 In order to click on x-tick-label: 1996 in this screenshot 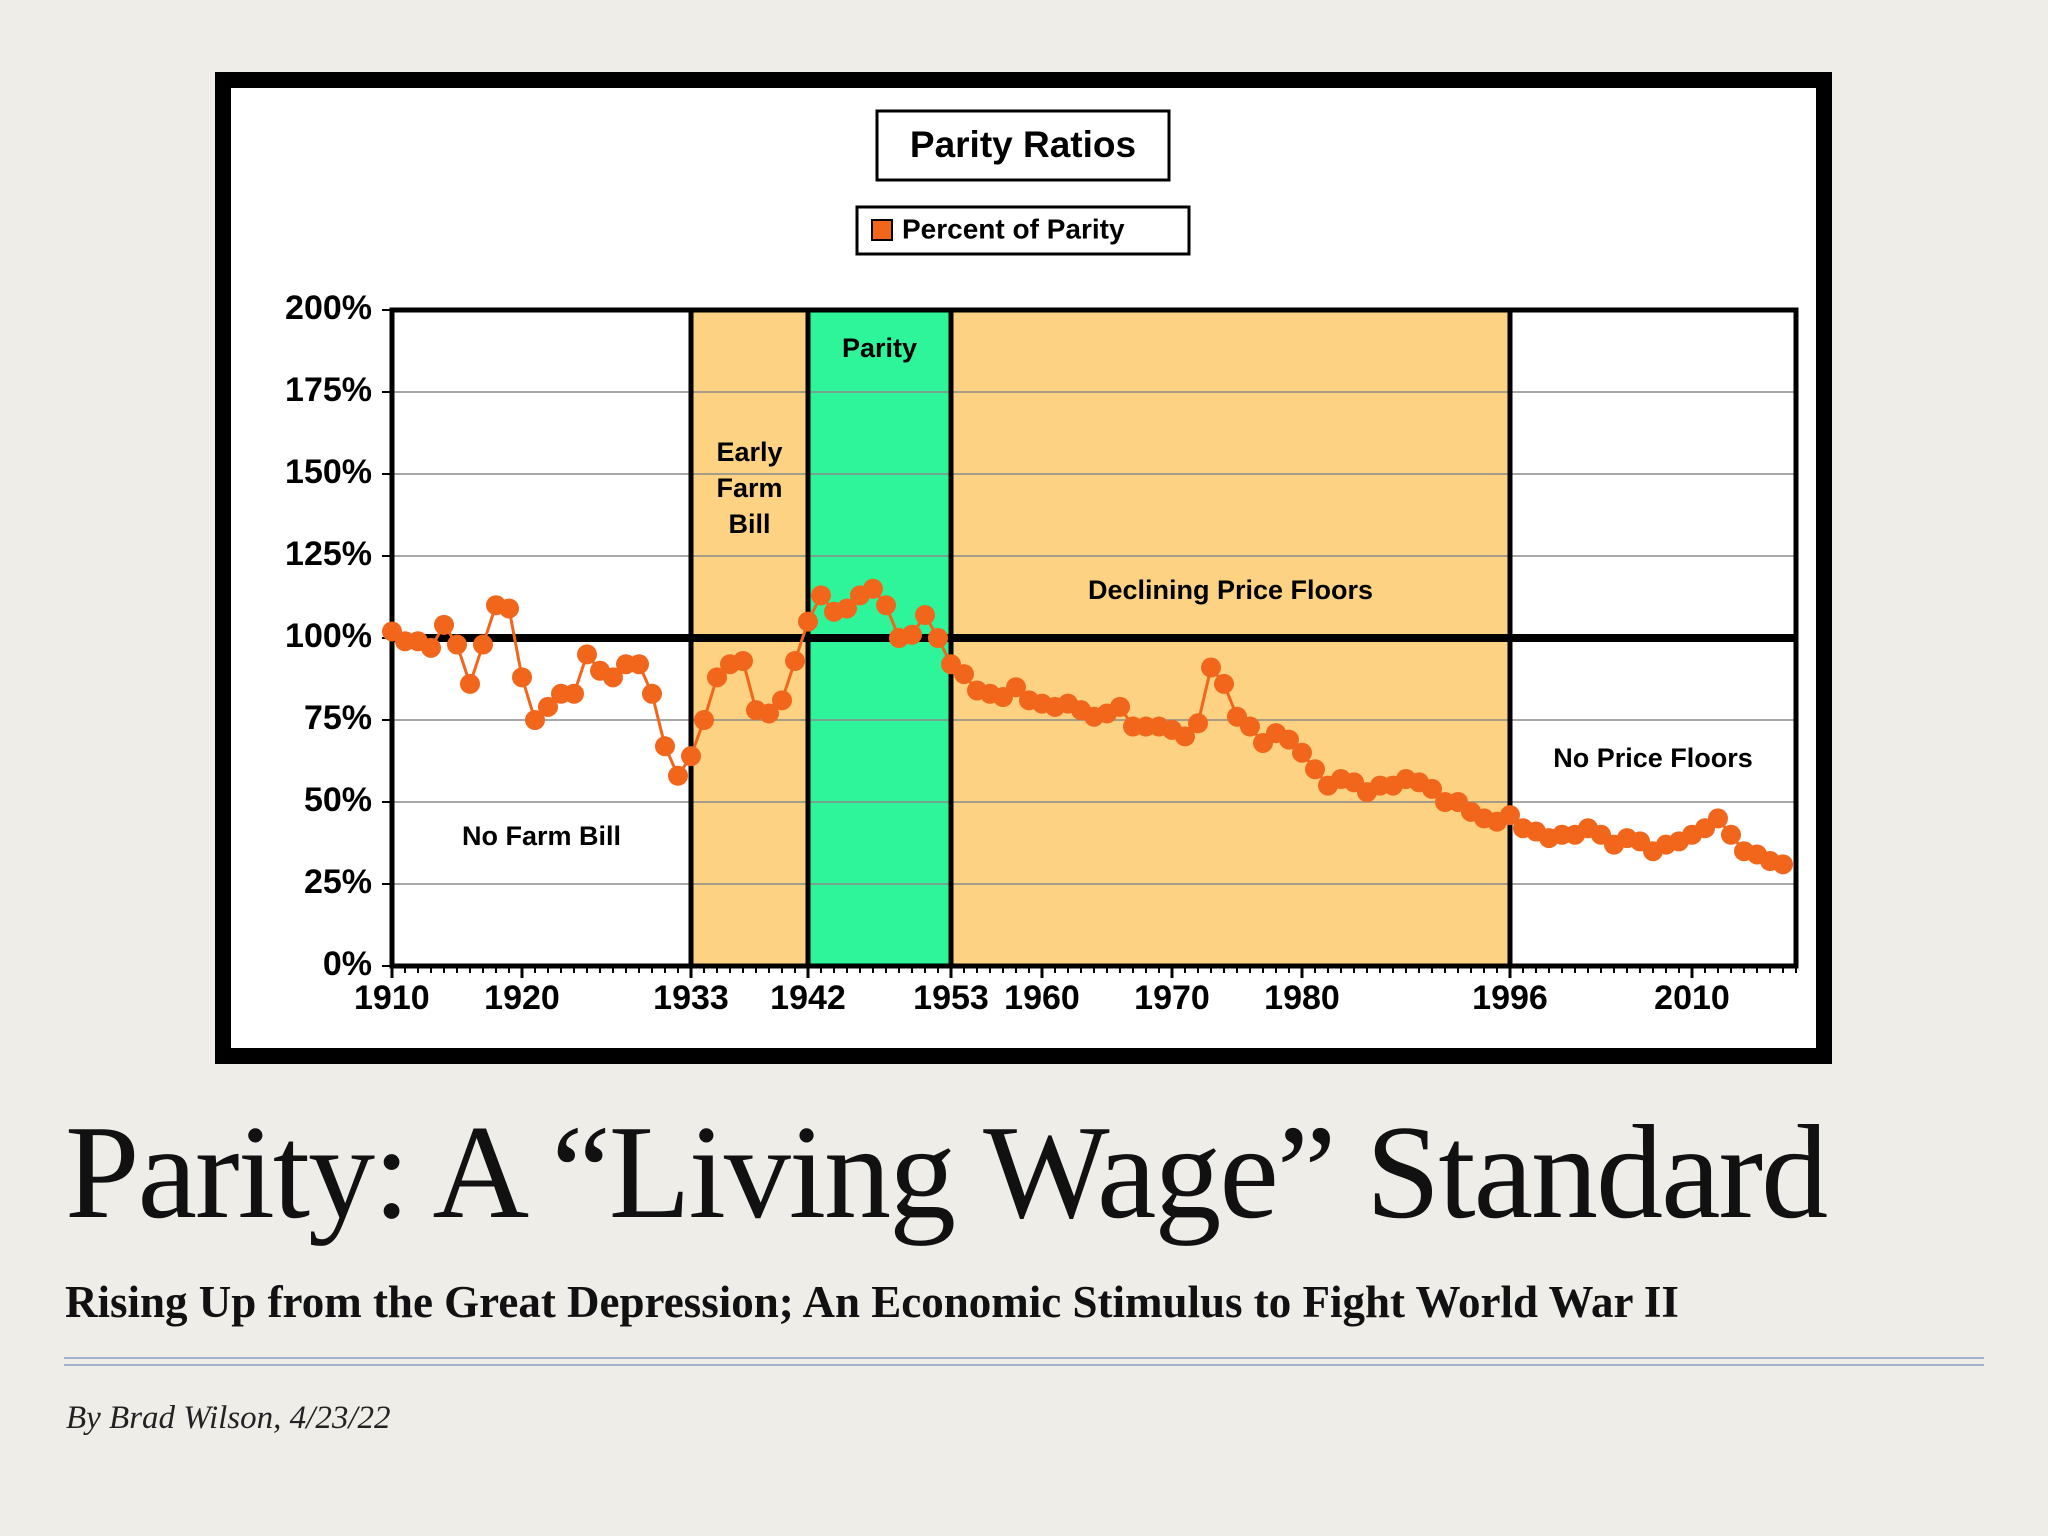, I will do `click(1510, 998)`.